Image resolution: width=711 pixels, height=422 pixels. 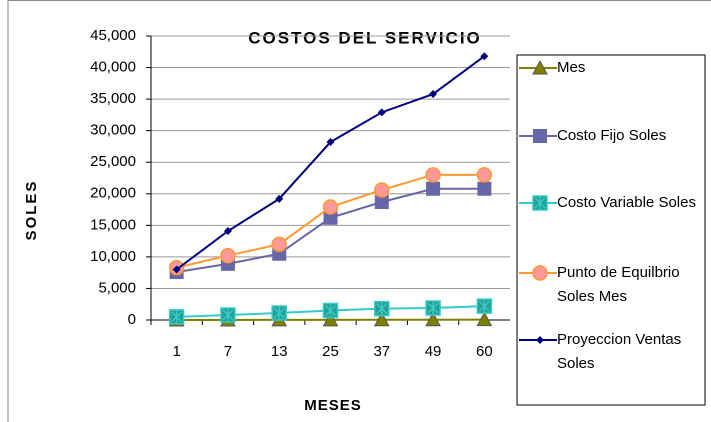 What do you see at coordinates (626, 202) in the screenshot?
I see `legend-label: Costo Variable Soles` at bounding box center [626, 202].